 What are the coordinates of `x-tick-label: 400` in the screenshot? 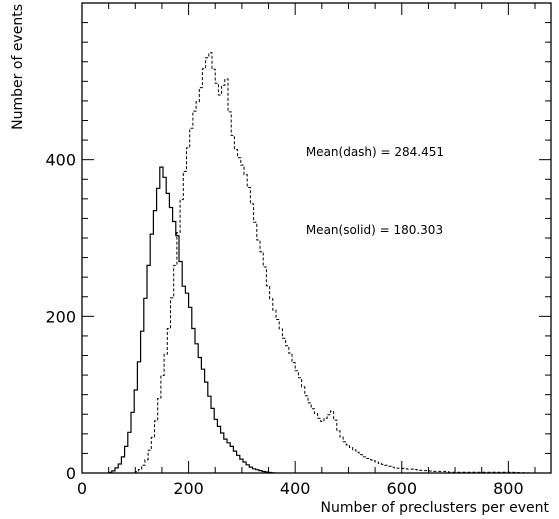 It's located at (295, 488).